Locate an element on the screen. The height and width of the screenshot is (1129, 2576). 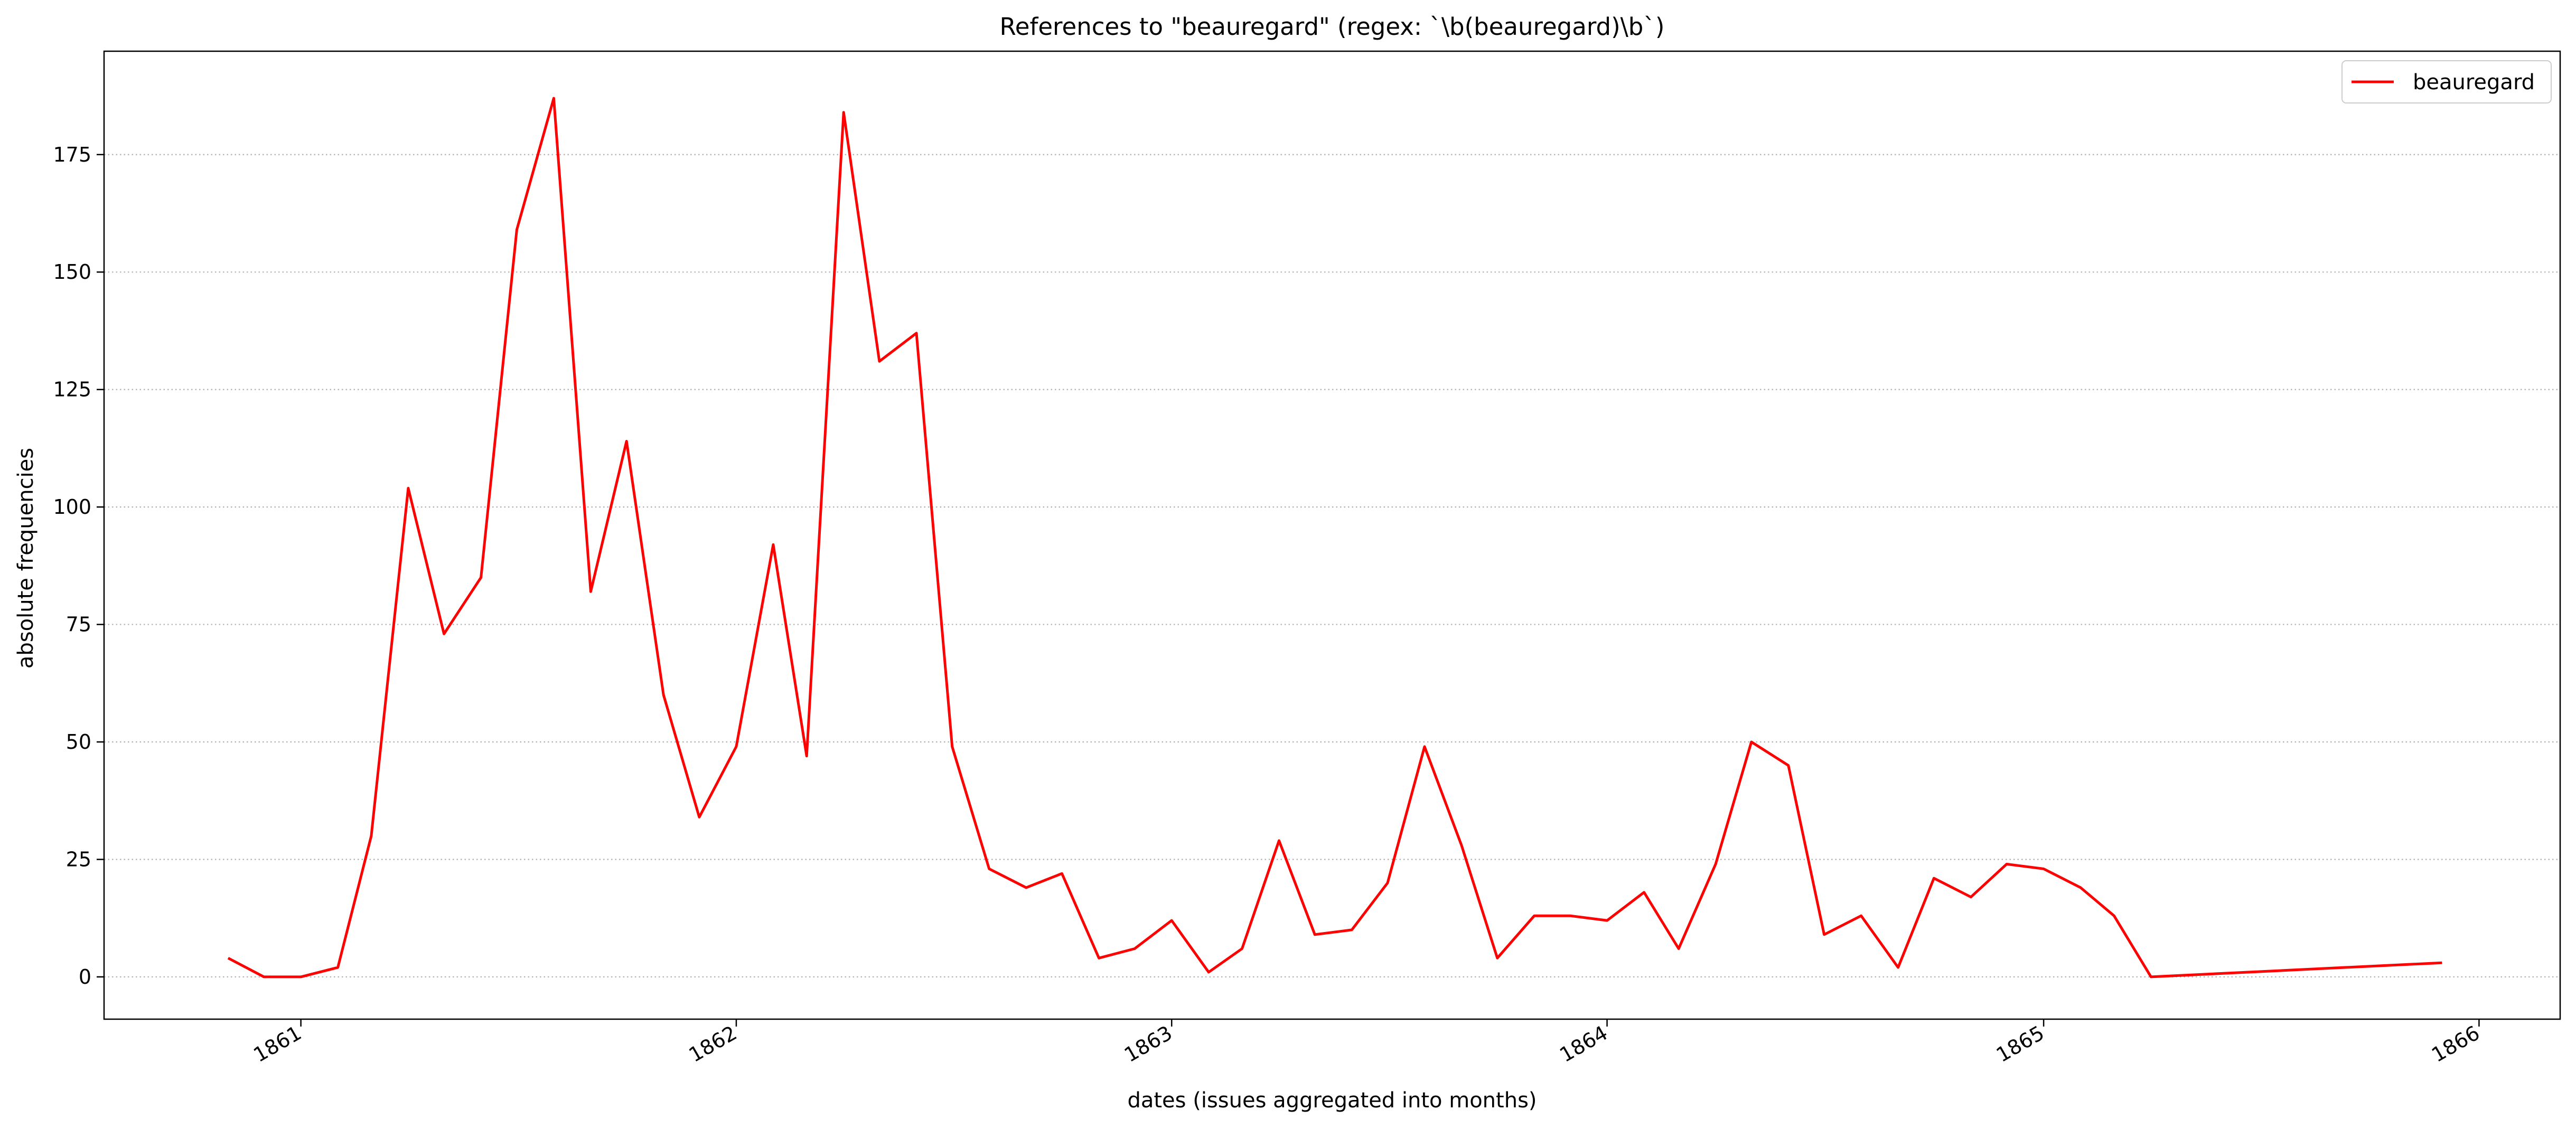
y-tick-label: 125 is located at coordinates (72, 389).